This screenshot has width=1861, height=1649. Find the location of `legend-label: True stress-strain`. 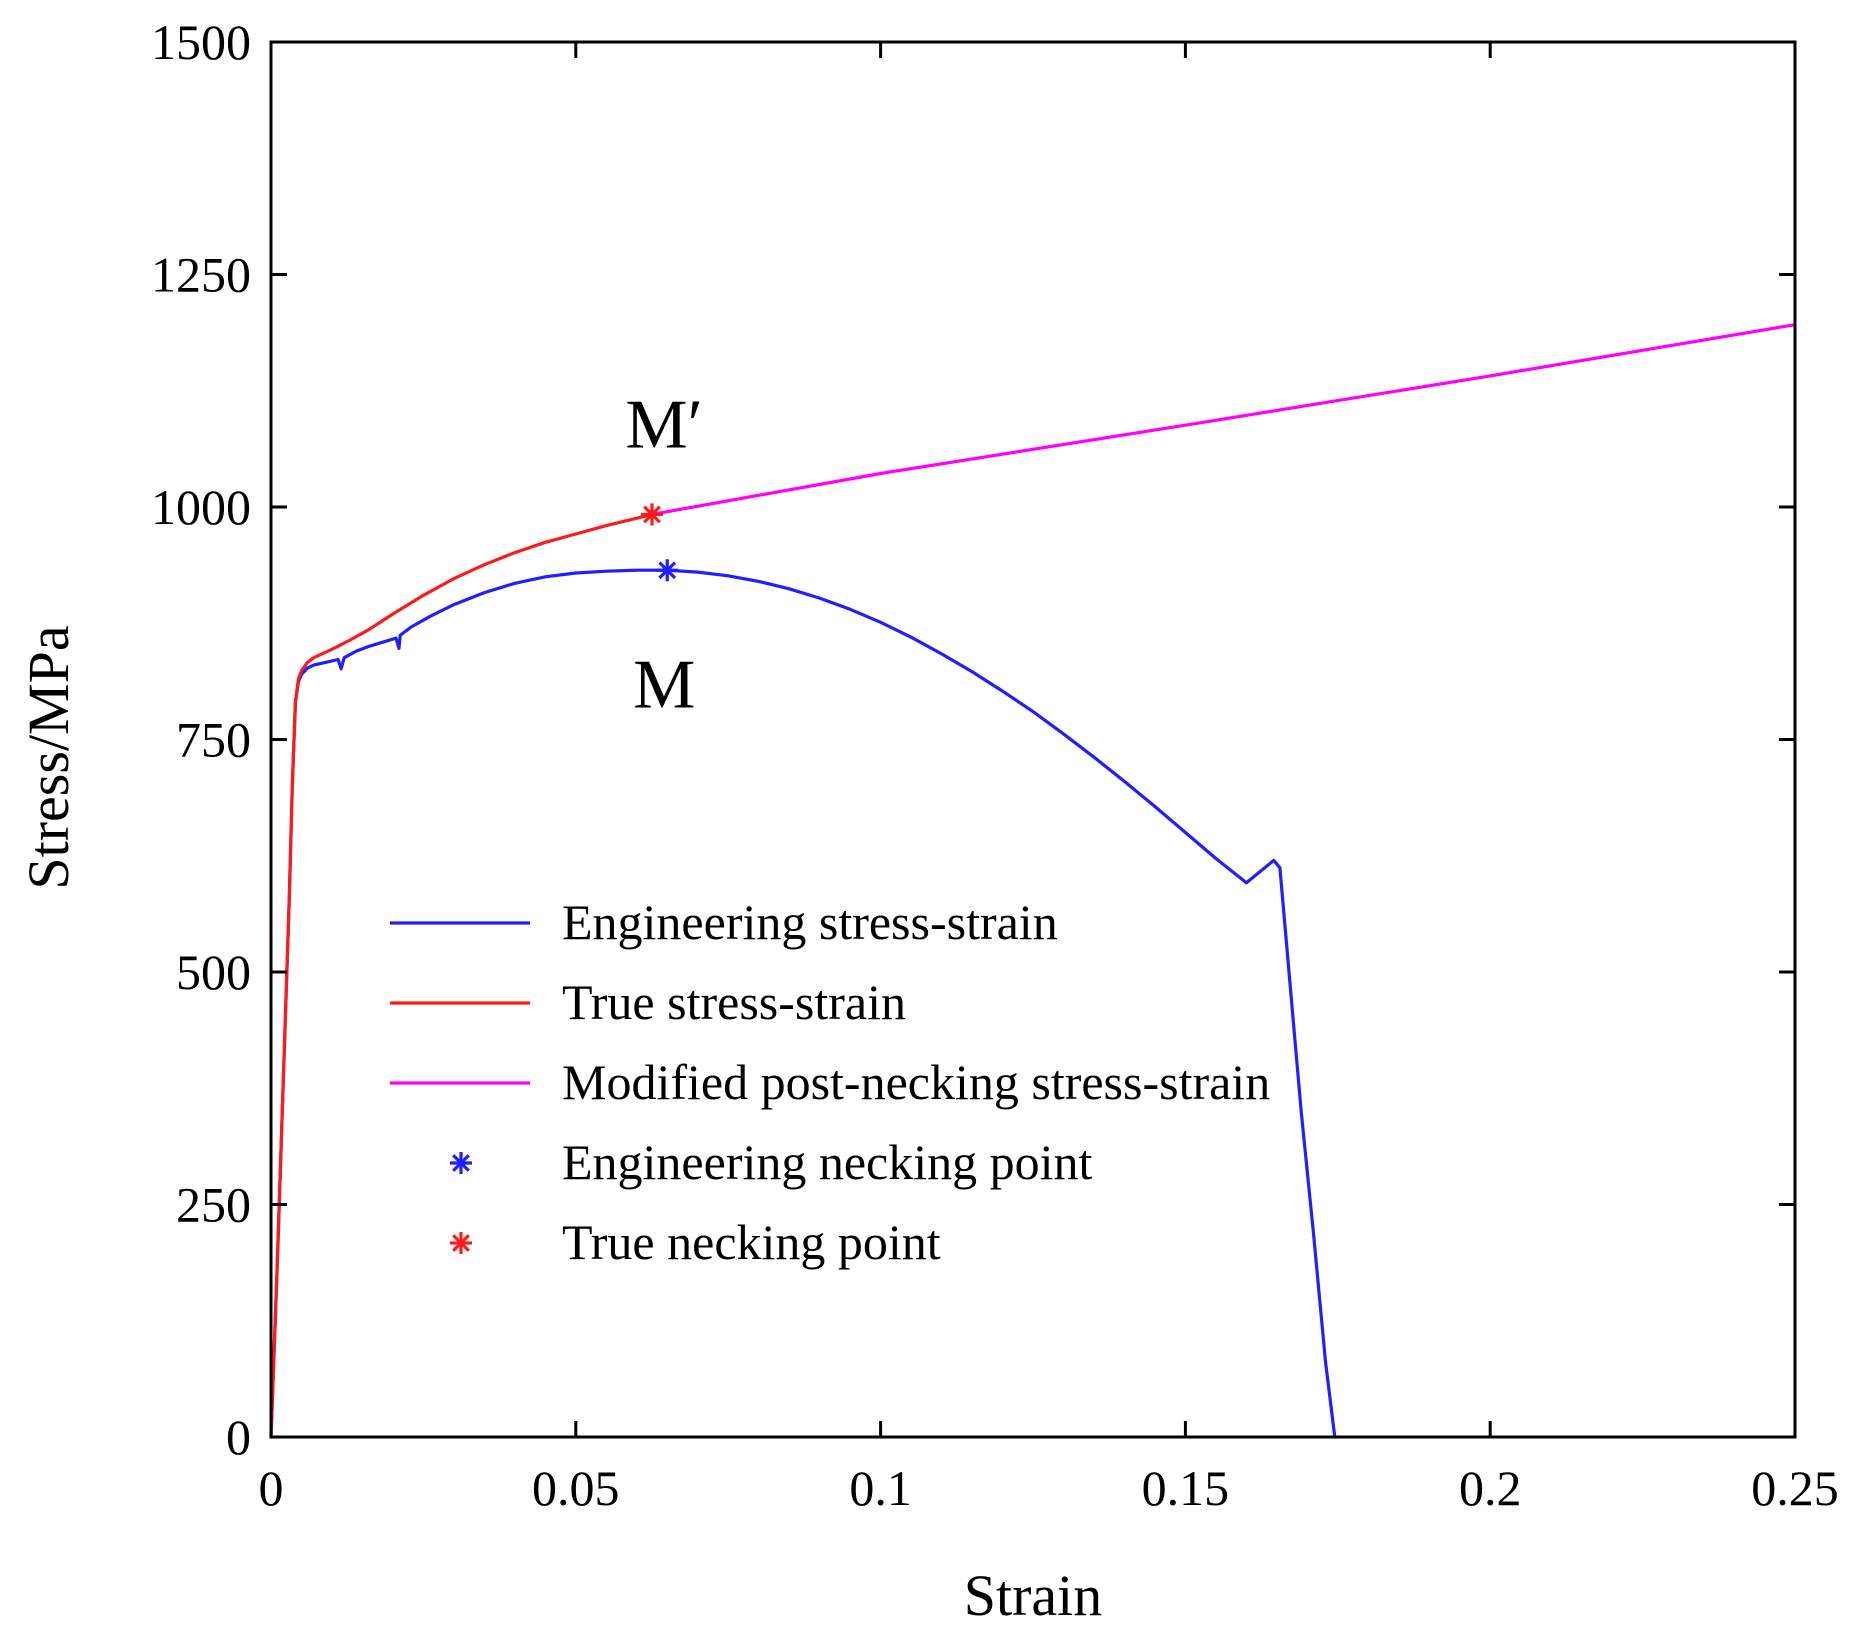

legend-label: True stress-strain is located at coordinates (734, 1002).